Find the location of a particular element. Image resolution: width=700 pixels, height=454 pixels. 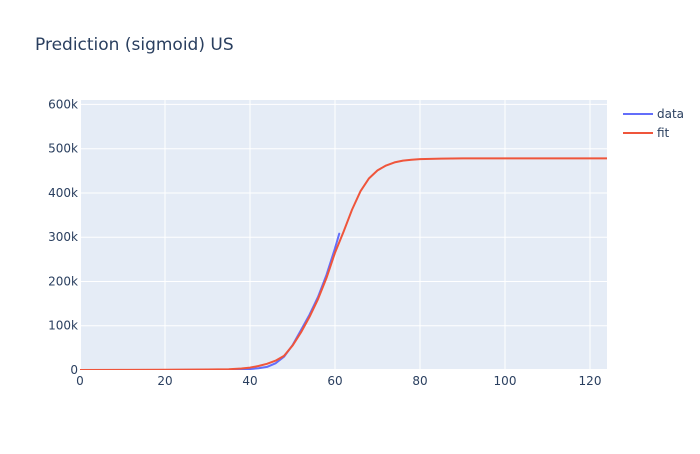

x-tick-label: 100 is located at coordinates (505, 381).